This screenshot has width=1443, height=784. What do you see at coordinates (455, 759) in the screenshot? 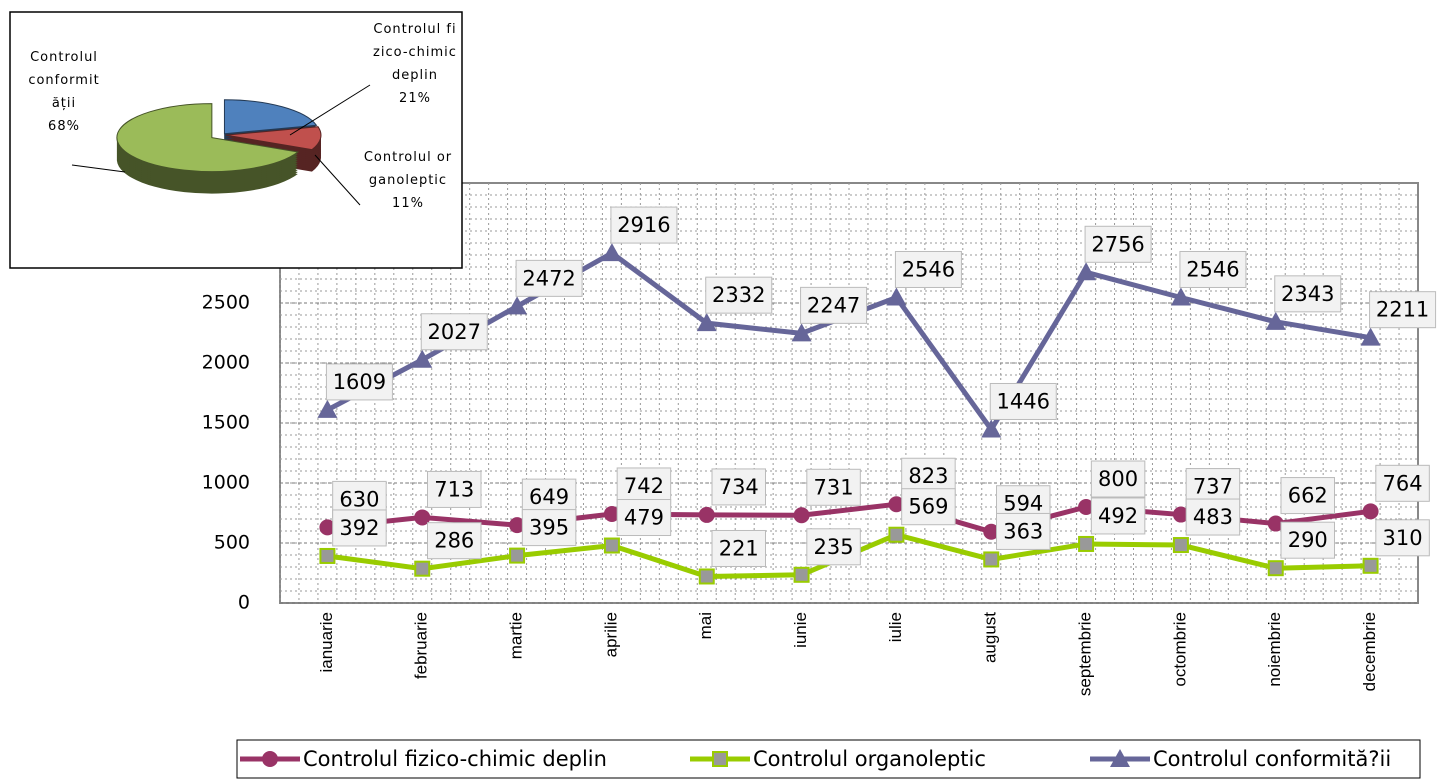
I see `legend-label: Controlul fizico-chimic deplin` at bounding box center [455, 759].